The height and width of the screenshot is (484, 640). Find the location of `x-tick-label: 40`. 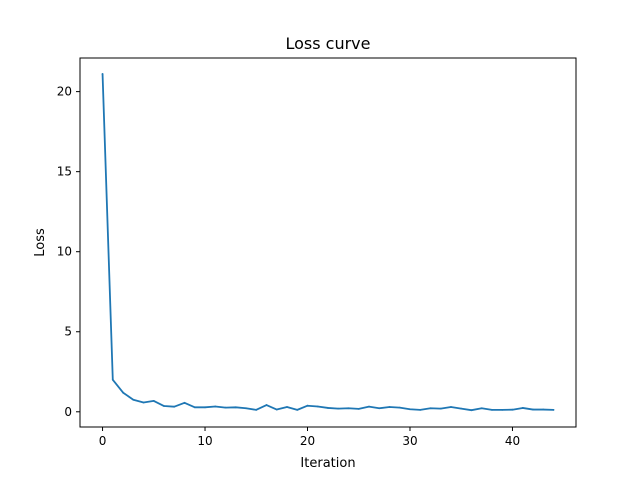

x-tick-label: 40 is located at coordinates (512, 441).